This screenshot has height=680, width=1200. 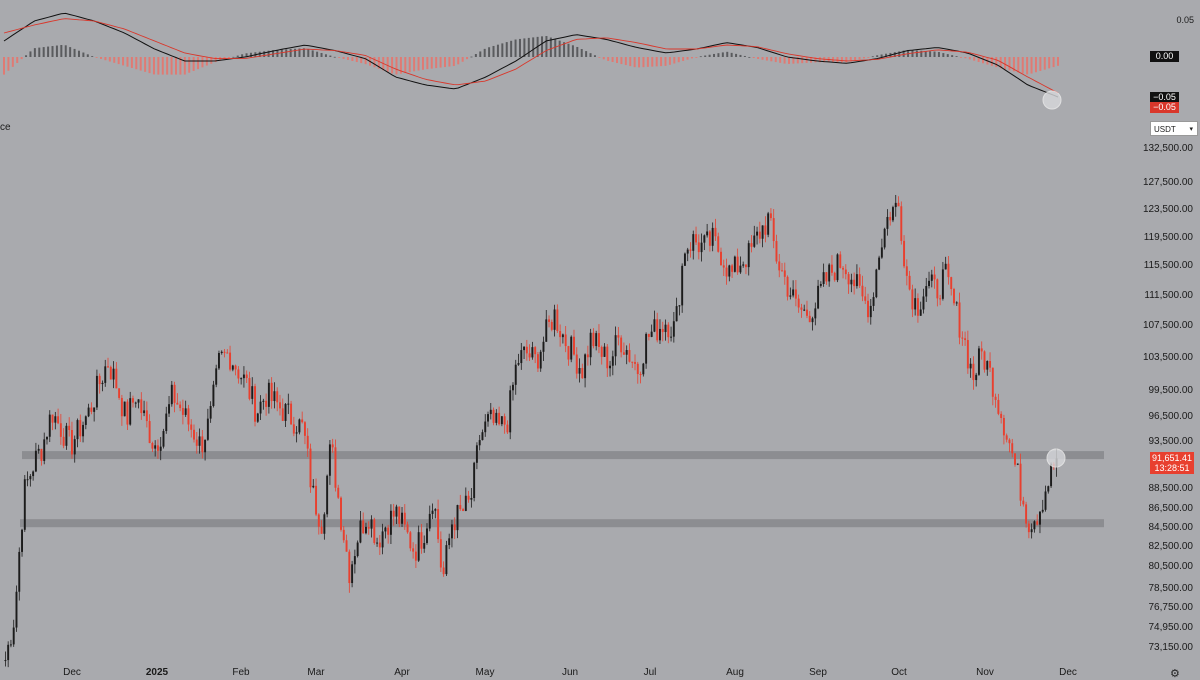 I want to click on time-tick-label: Nov, so click(x=985, y=672).